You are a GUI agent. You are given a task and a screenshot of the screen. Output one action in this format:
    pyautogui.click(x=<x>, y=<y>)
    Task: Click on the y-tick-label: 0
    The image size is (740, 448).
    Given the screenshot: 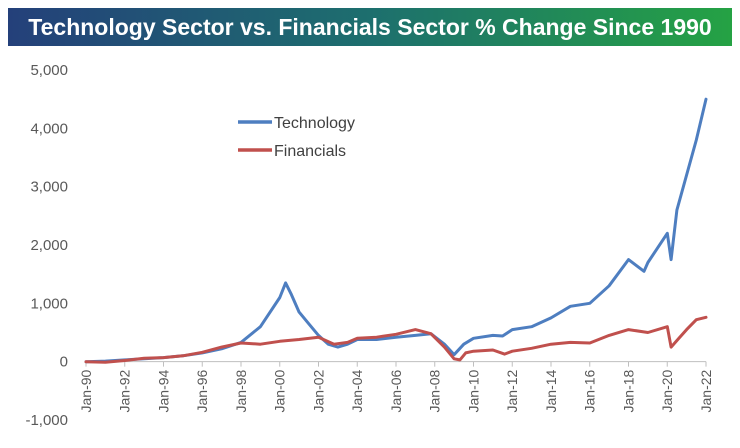 What is the action you would take?
    pyautogui.click(x=64, y=362)
    